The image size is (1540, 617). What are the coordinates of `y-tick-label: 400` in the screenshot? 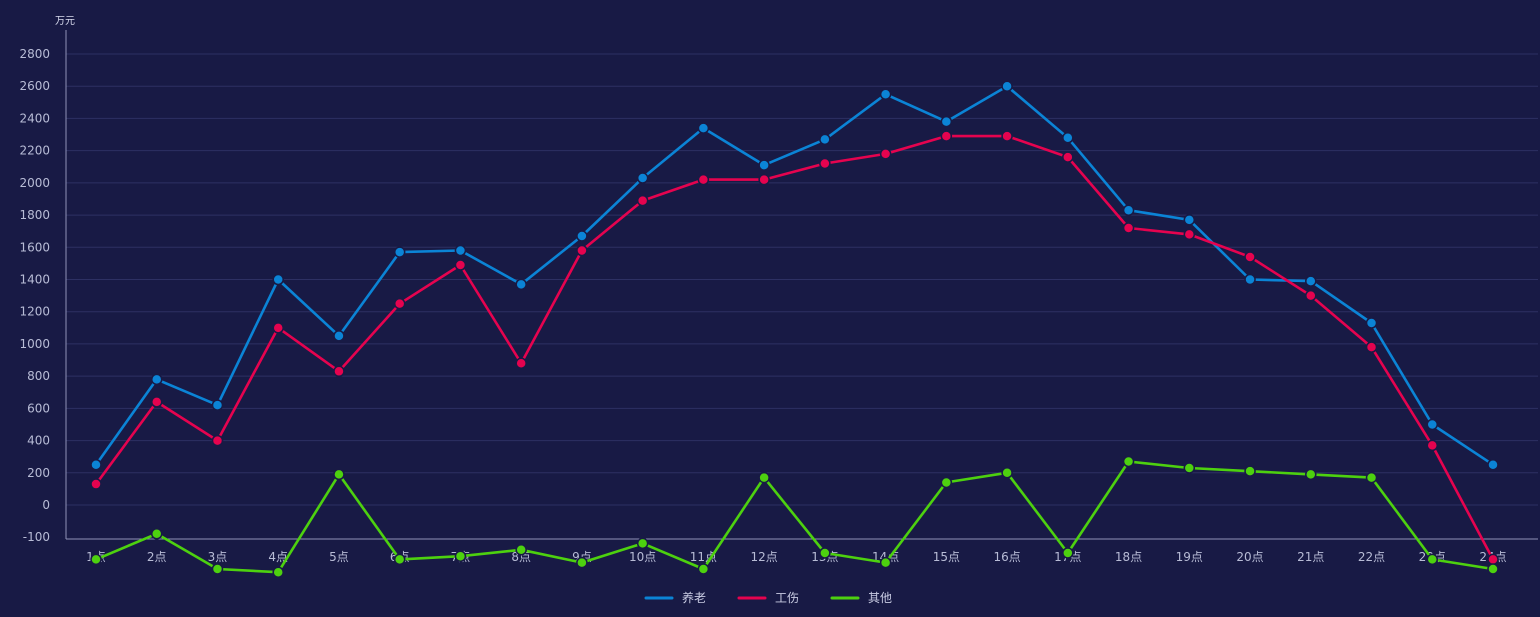 It's located at (38, 441).